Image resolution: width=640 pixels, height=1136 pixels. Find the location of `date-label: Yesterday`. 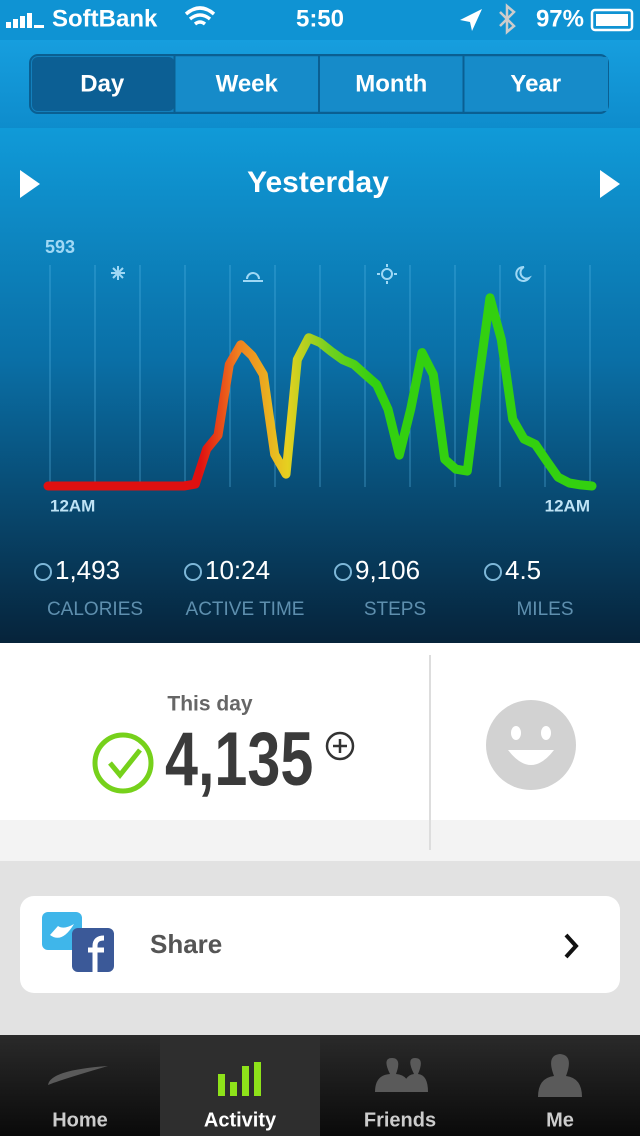

date-label: Yesterday is located at coordinates (318, 182).